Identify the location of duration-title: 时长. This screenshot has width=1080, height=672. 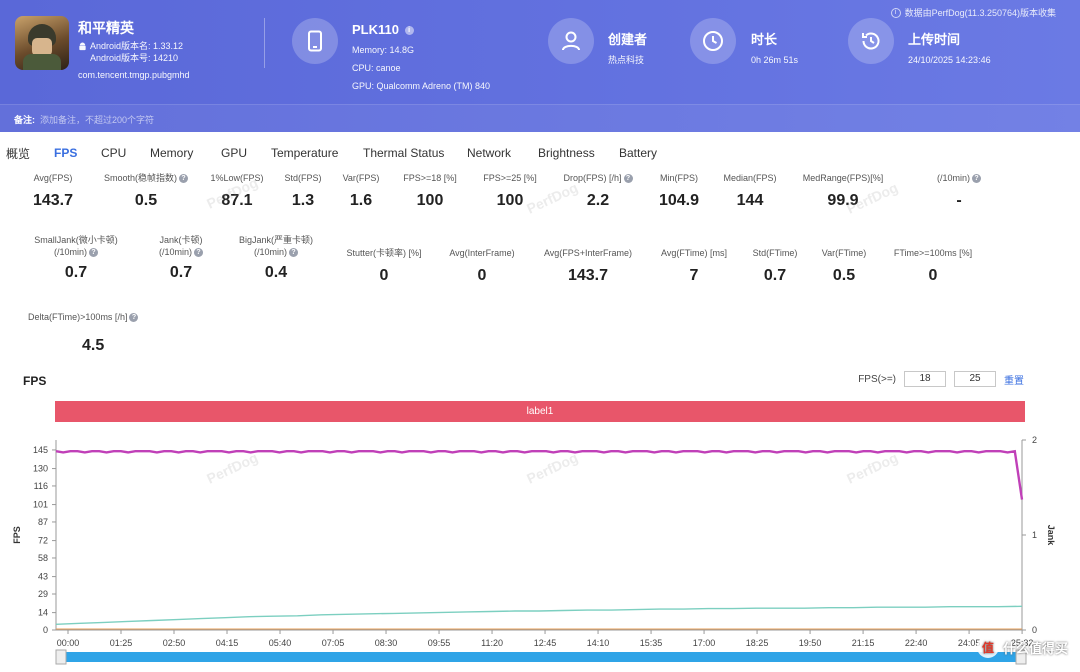
(764, 39).